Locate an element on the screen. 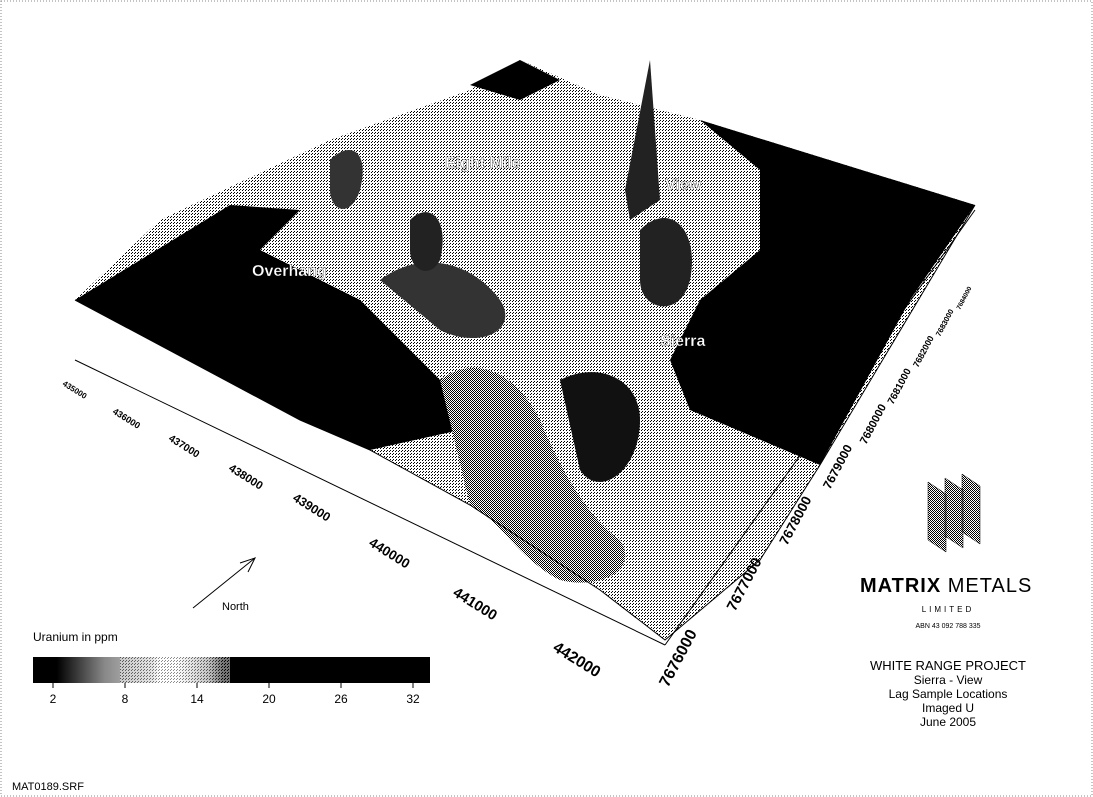 The height and width of the screenshot is (797, 1093). logo-sub: LIMITED is located at coordinates (948, 609).